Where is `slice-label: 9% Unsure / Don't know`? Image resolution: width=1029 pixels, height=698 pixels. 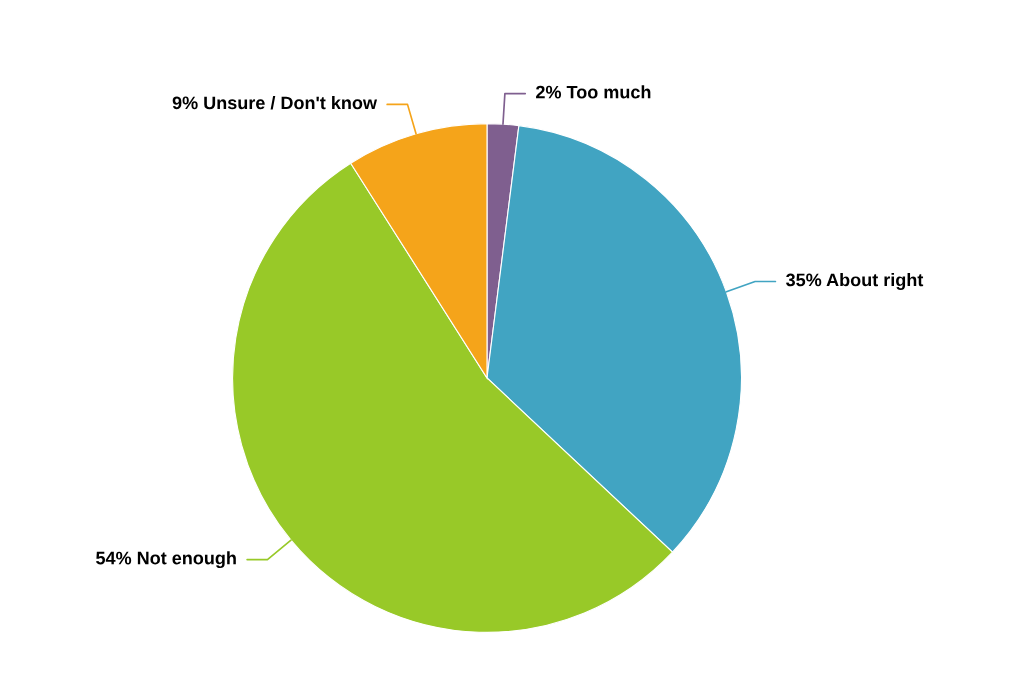
slice-label: 9% Unsure / Don't know is located at coordinates (275, 102).